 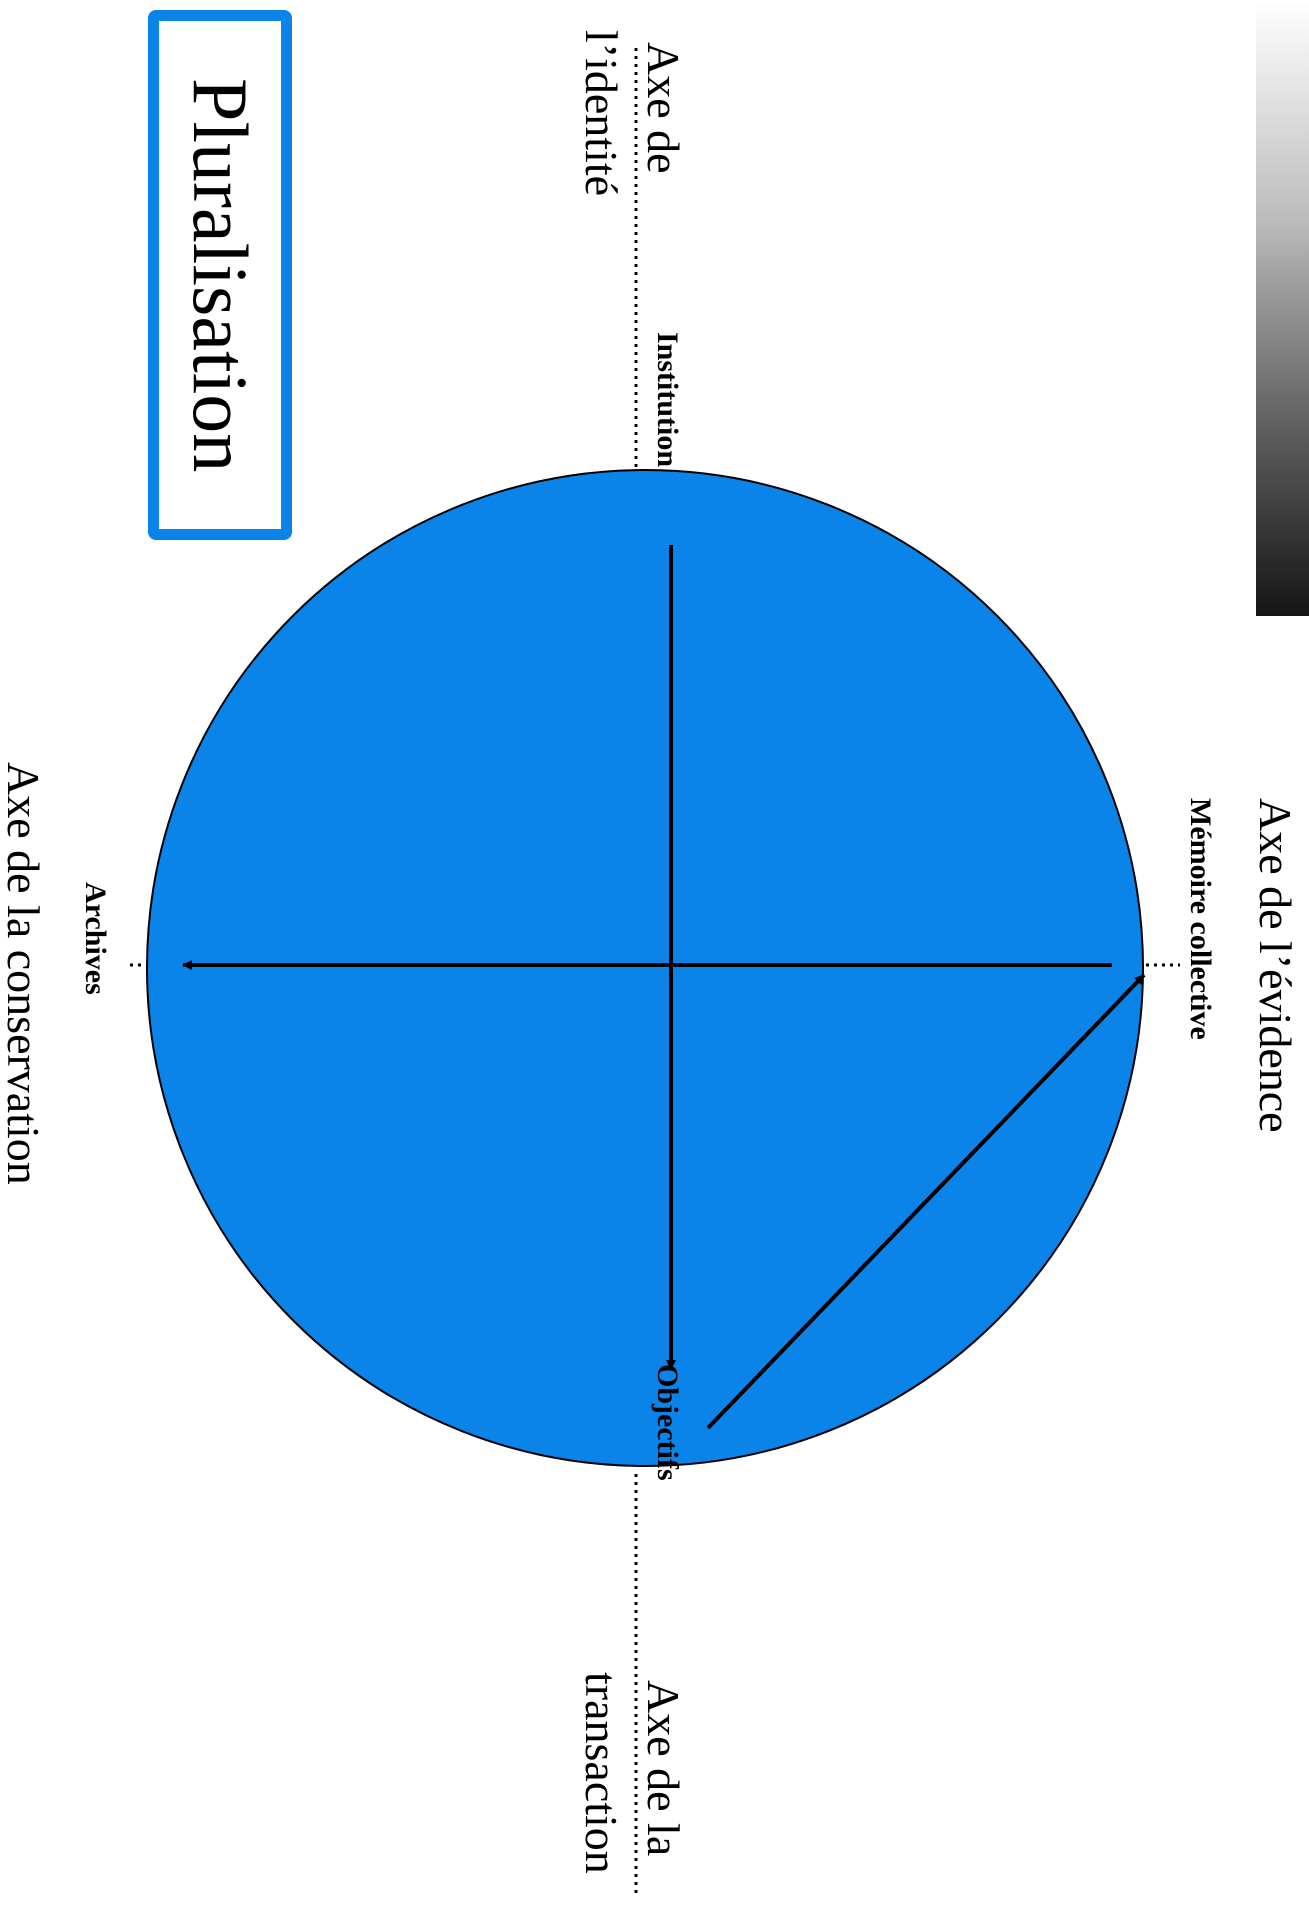 I want to click on conservation-axis-label: Axe de la conservation, so click(x=24, y=973).